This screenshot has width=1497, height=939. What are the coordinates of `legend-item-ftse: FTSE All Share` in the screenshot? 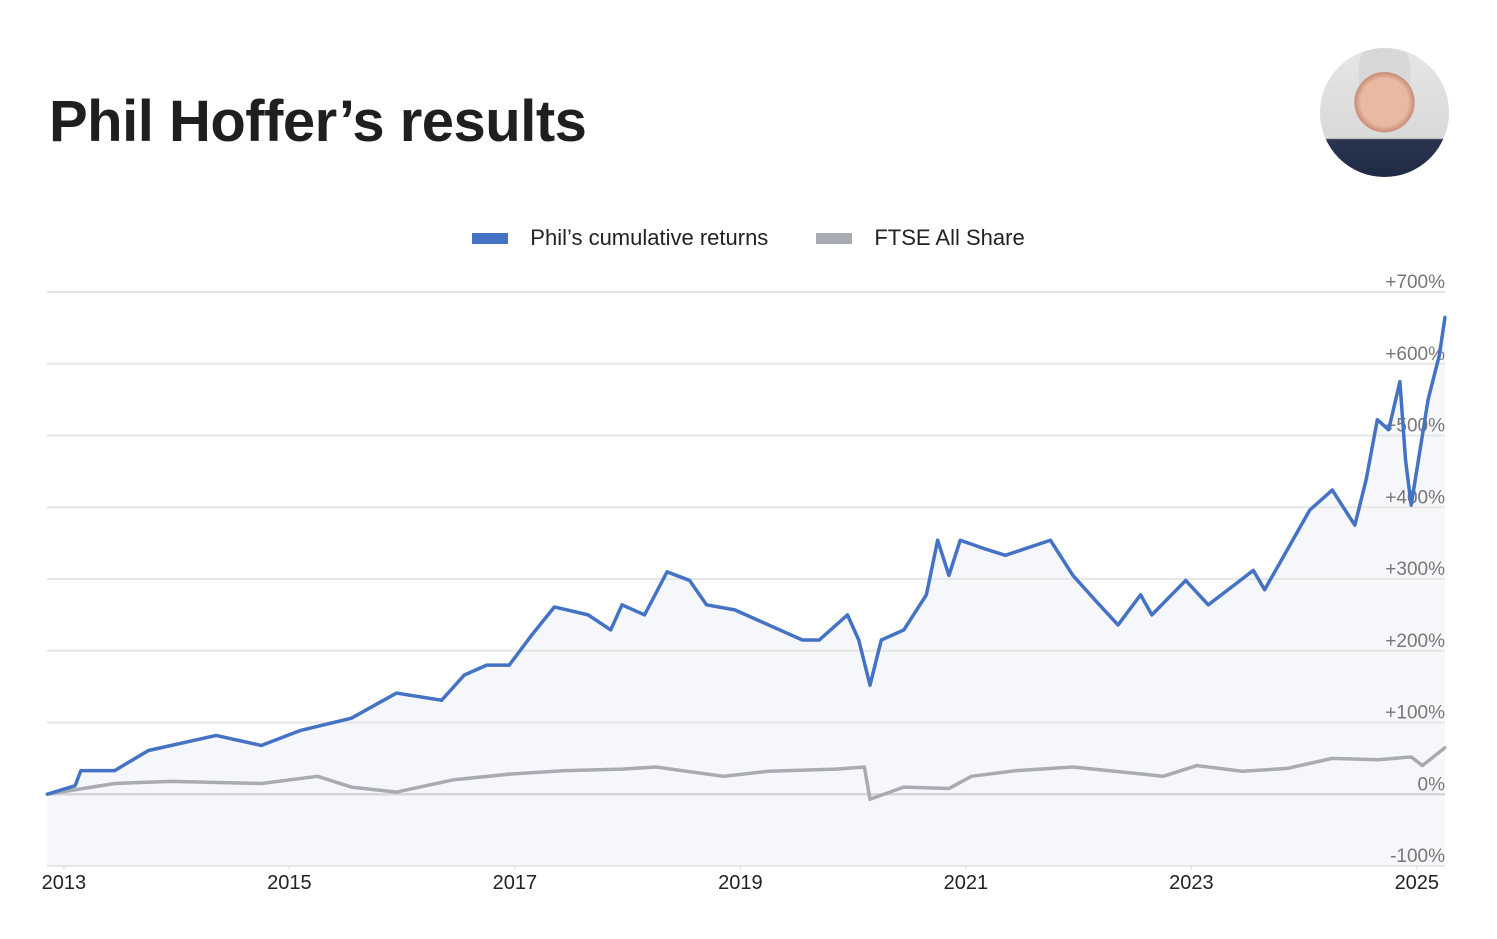 It's located at (920, 238).